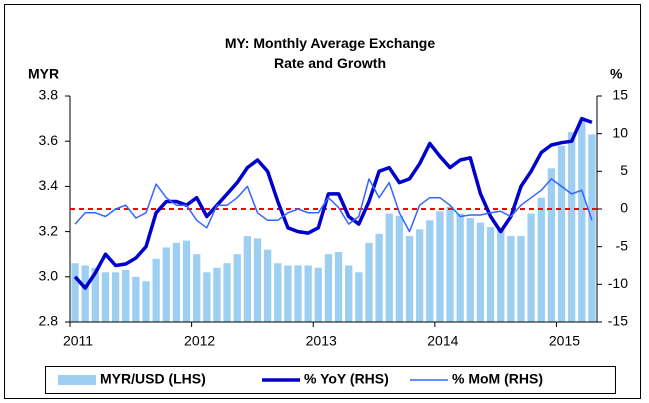 The width and height of the screenshot is (649, 403). I want to click on y2-tick-label: -5, so click(622, 245).